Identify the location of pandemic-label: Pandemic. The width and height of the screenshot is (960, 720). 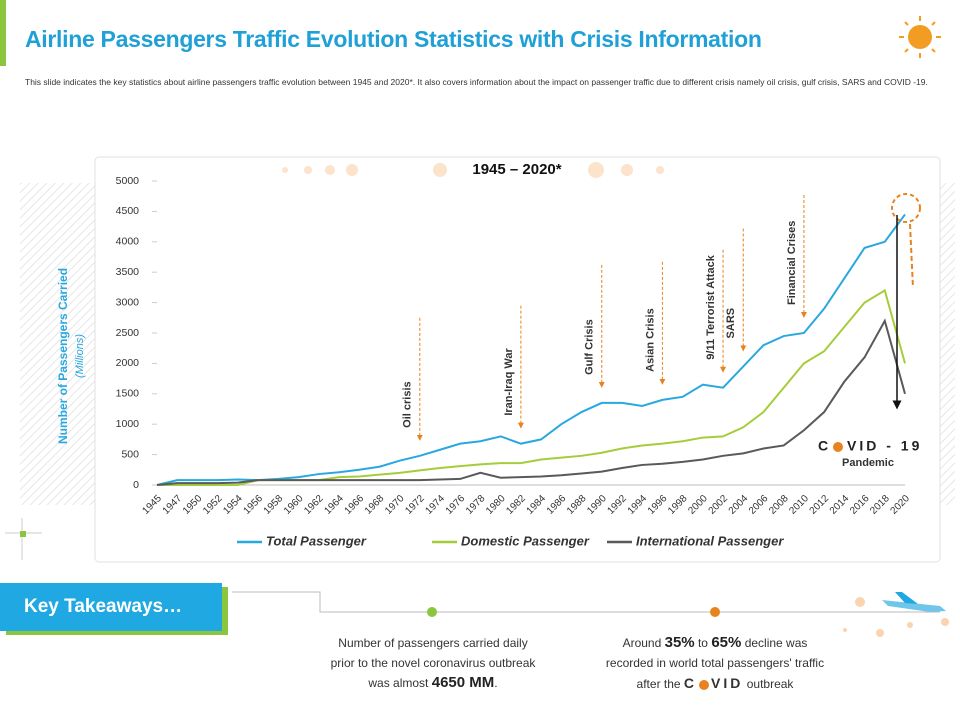
(868, 463).